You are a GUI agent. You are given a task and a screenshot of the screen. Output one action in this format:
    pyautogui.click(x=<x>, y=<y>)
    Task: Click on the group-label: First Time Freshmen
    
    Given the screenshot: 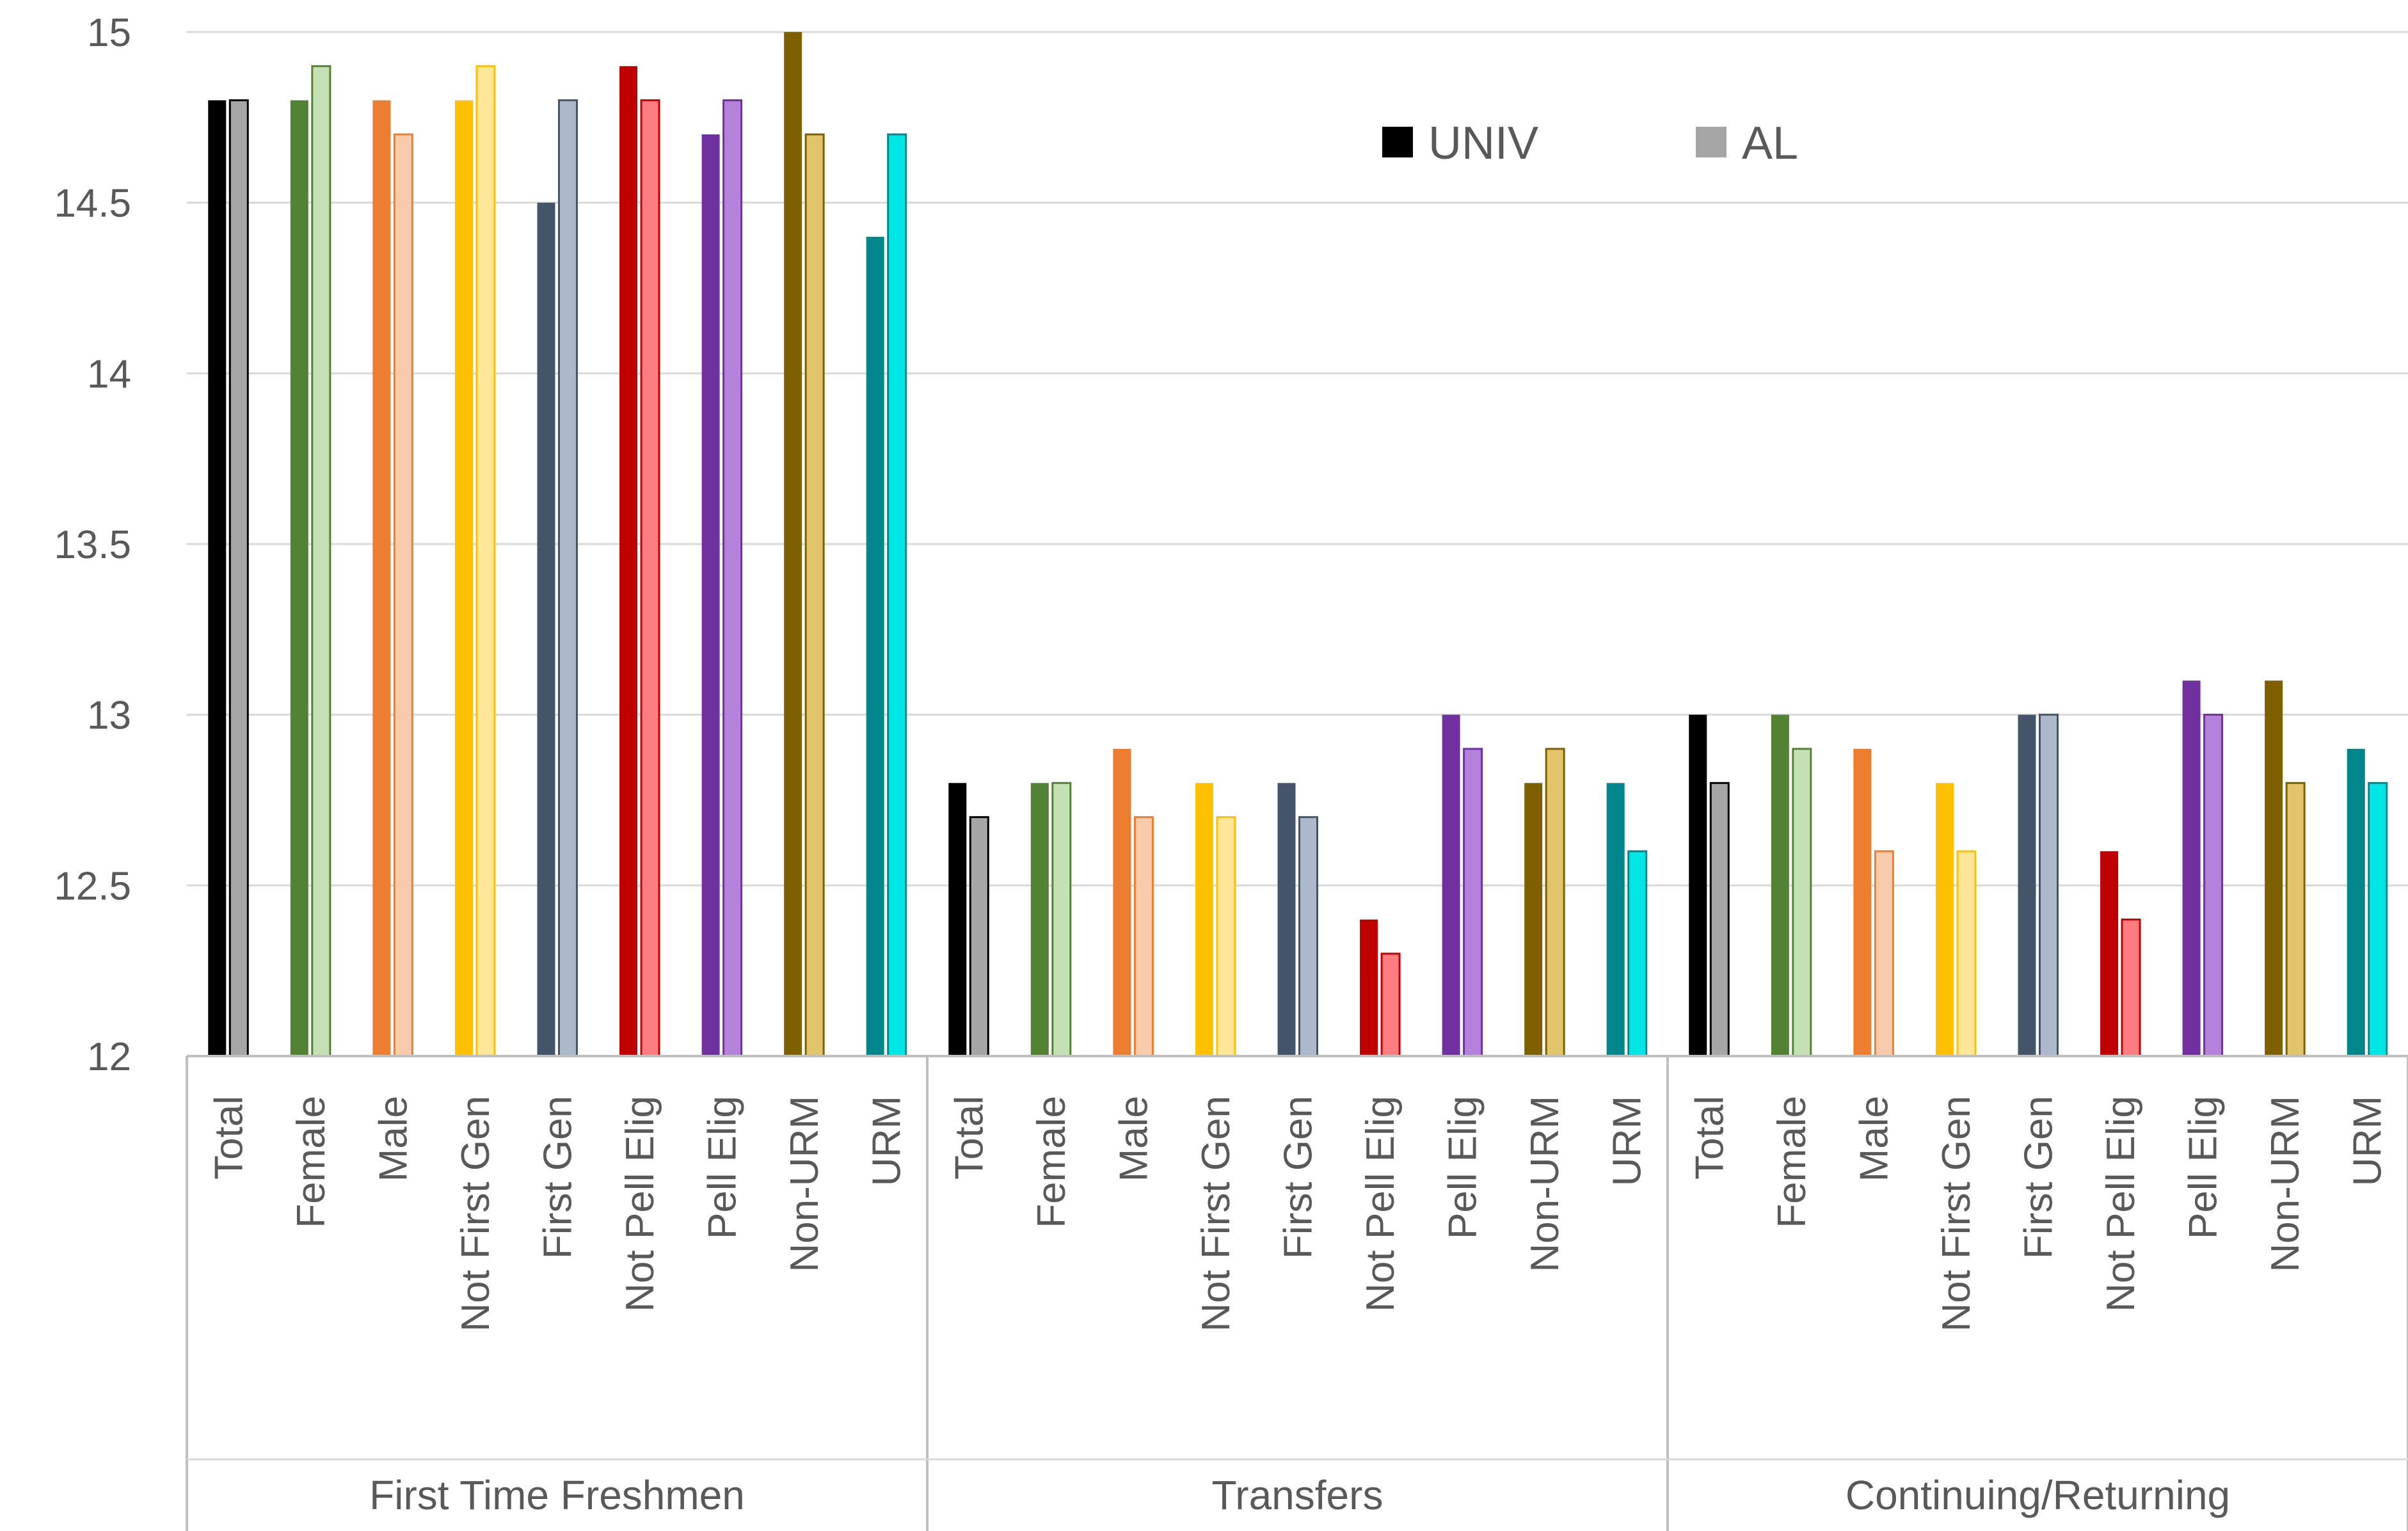 What is the action you would take?
    pyautogui.click(x=557, y=1495)
    